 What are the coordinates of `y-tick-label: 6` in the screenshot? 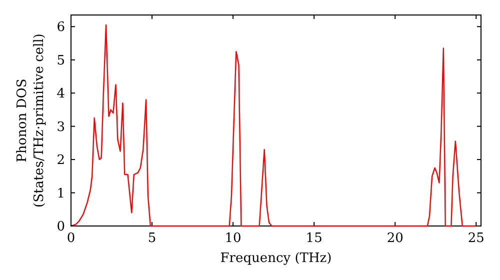 It's located at (60, 28).